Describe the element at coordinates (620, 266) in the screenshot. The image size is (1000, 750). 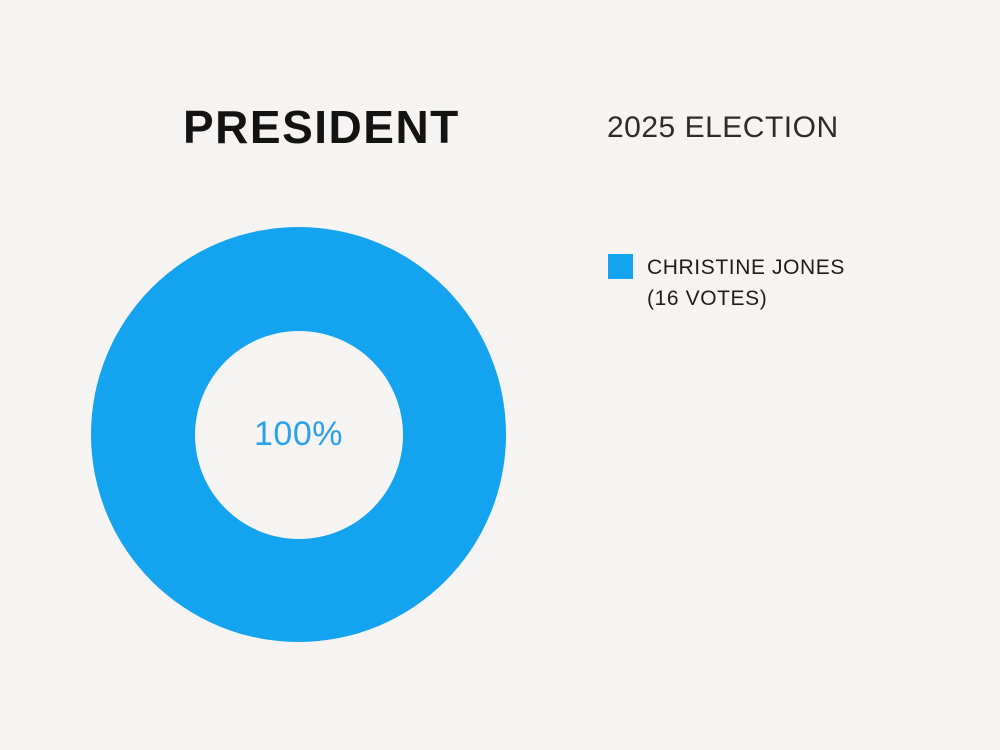
I see `legend-color-swatch-icon` at that location.